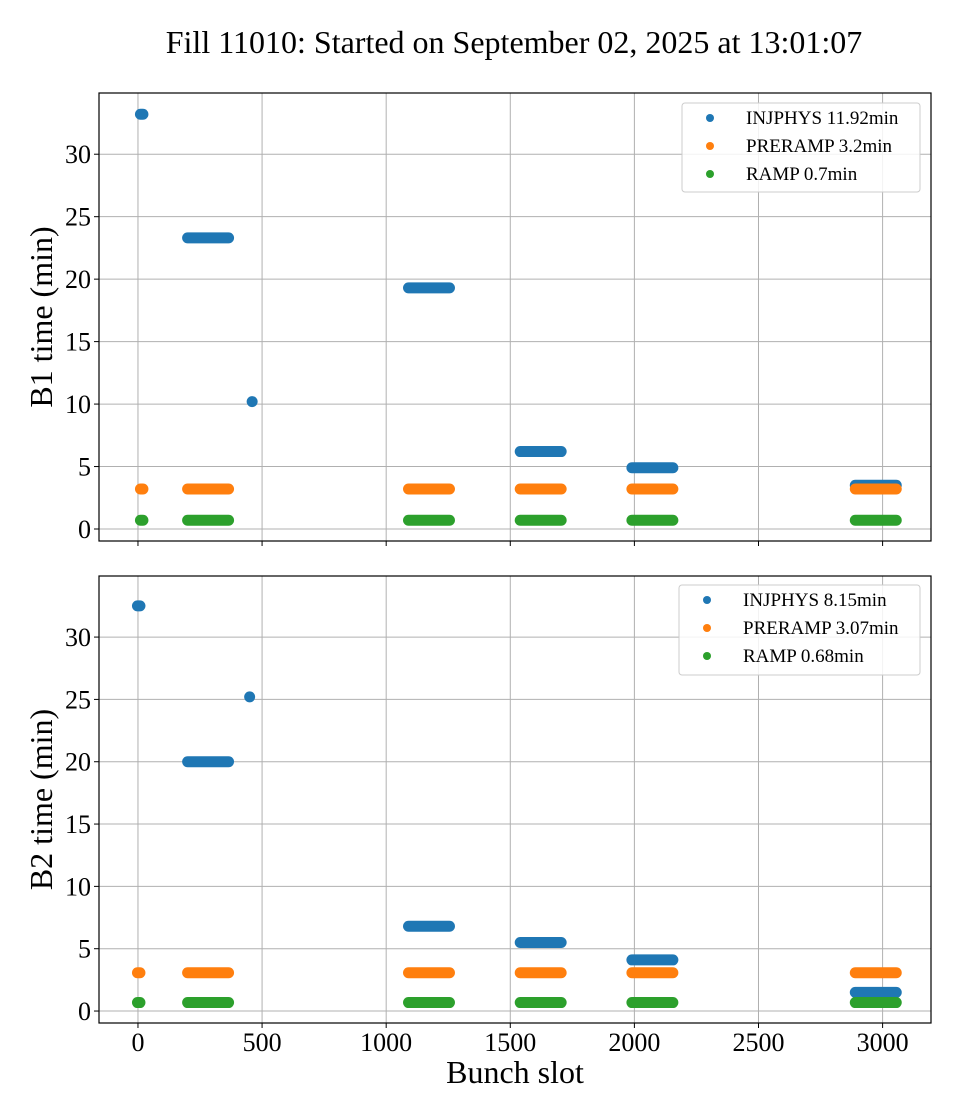 This screenshot has width=960, height=1120. What do you see at coordinates (822, 118) in the screenshot?
I see `legend-label-injphys: INJPHYS 11.92min` at bounding box center [822, 118].